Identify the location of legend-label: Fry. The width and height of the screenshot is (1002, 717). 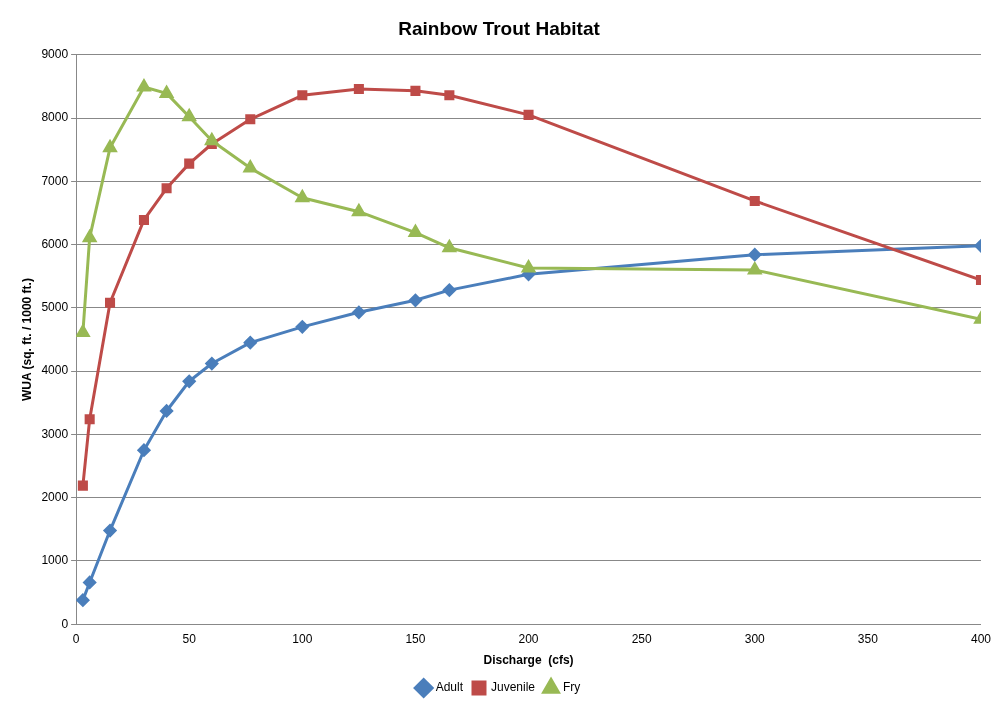
(572, 687).